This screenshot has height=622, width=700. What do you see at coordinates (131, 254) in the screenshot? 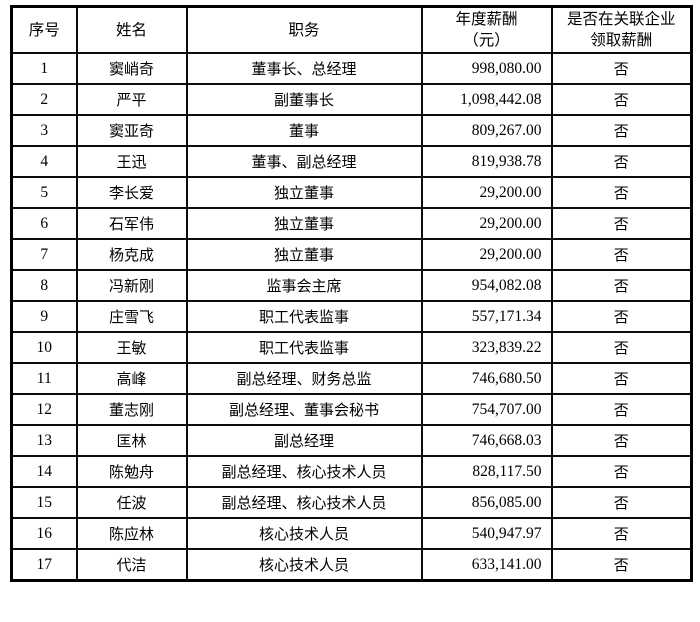
I see `cell-name: 杨克成` at bounding box center [131, 254].